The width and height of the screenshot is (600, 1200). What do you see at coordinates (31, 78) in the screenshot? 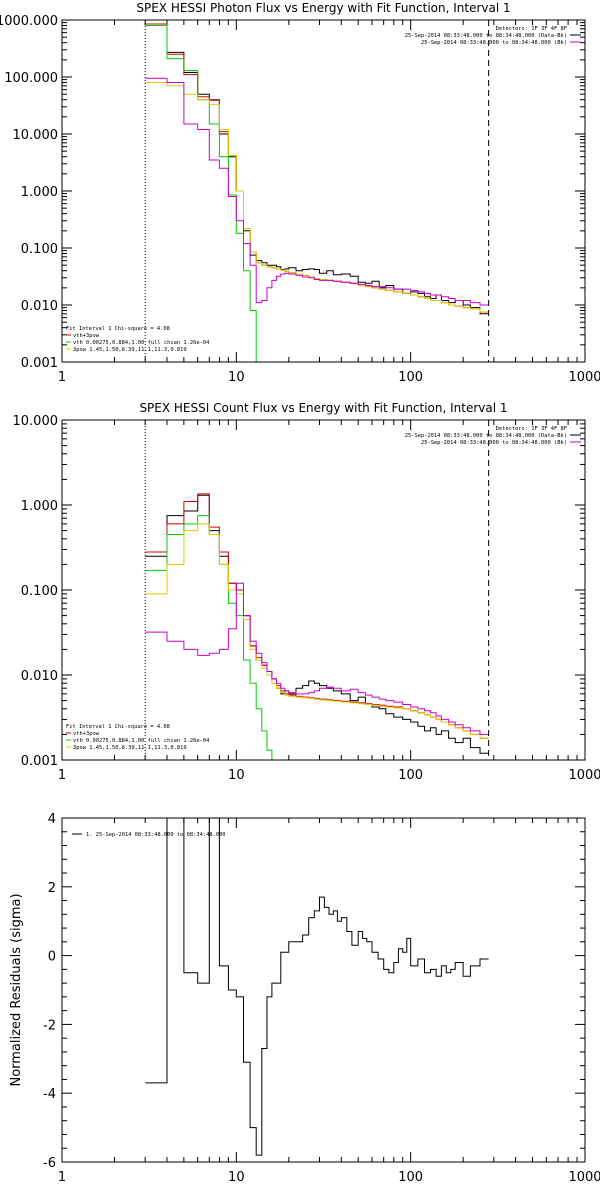
I see `y-tick-label: 100.000` at bounding box center [31, 78].